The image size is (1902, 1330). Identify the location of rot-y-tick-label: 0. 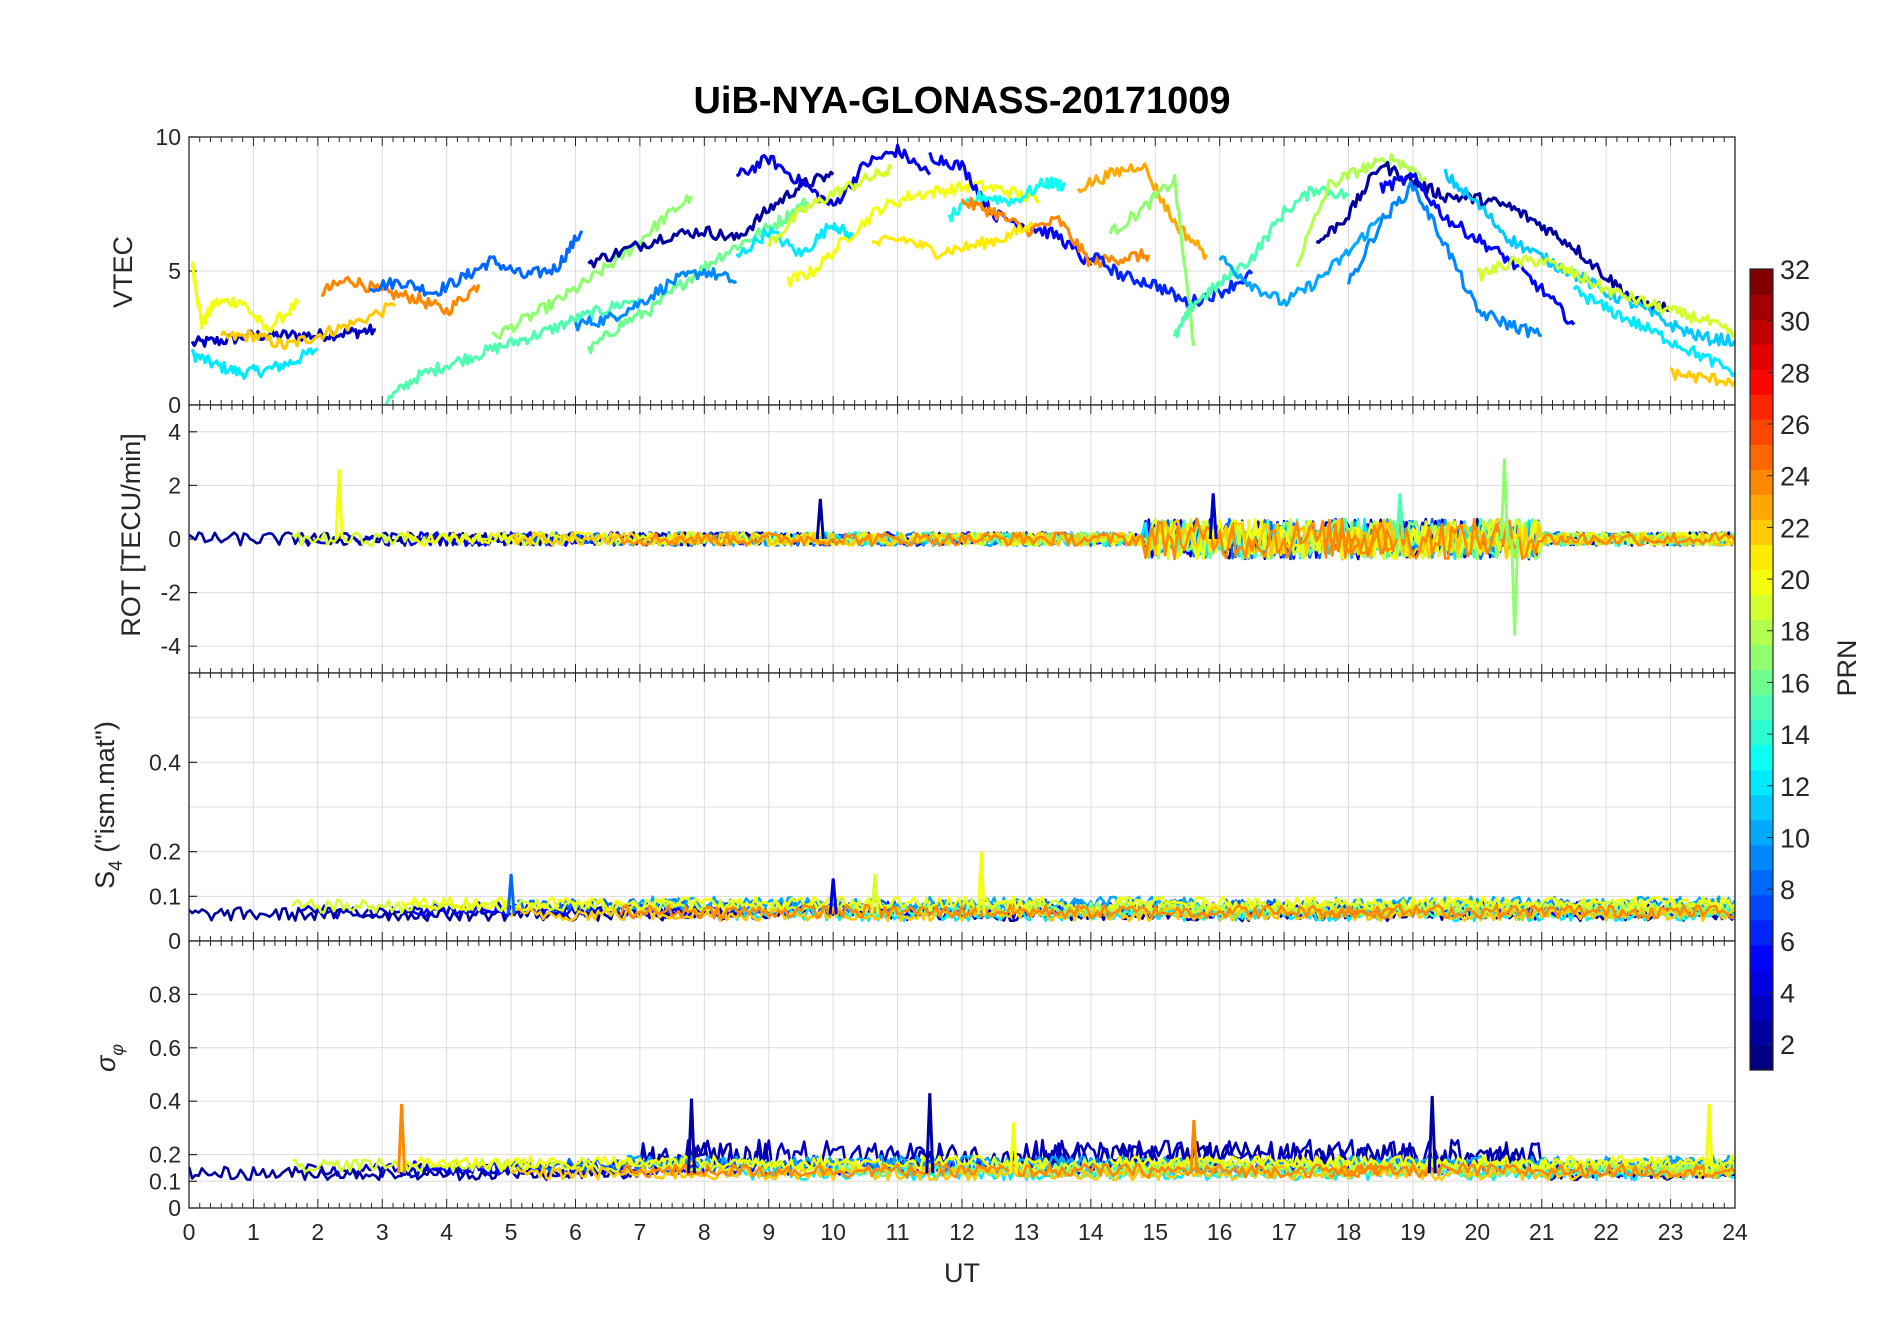
(174, 539).